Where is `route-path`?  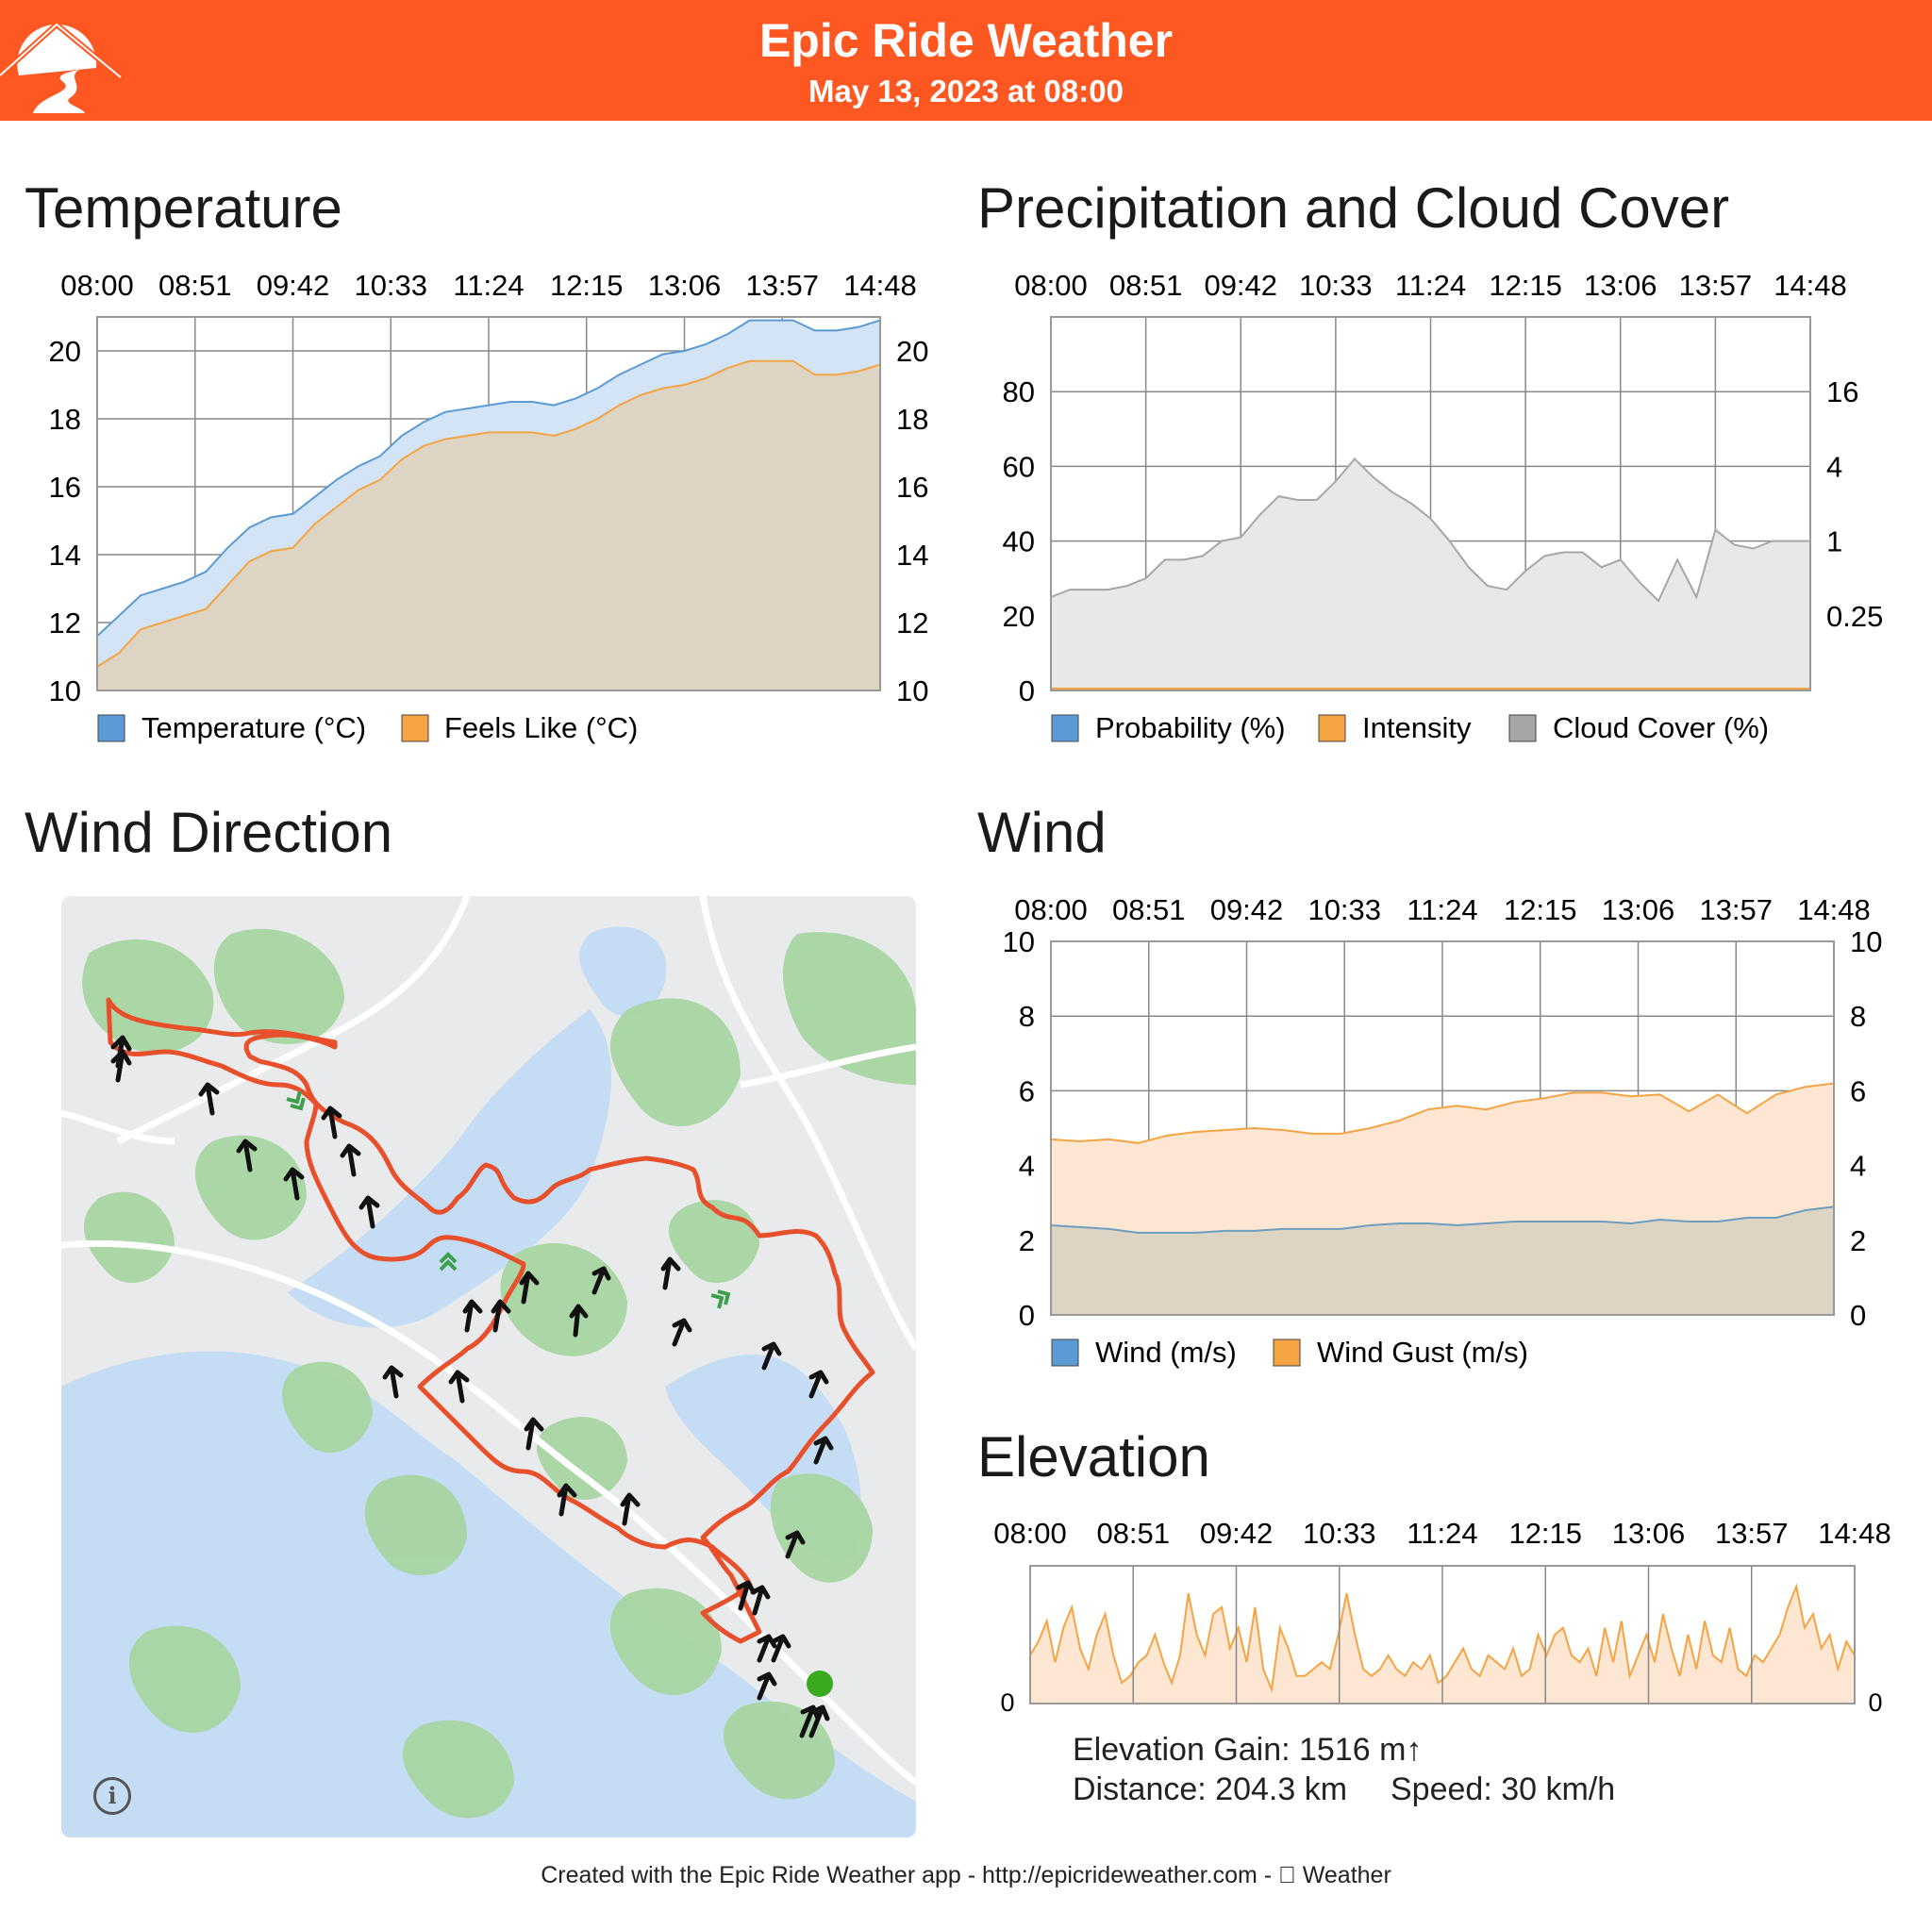 route-path is located at coordinates (490, 1320).